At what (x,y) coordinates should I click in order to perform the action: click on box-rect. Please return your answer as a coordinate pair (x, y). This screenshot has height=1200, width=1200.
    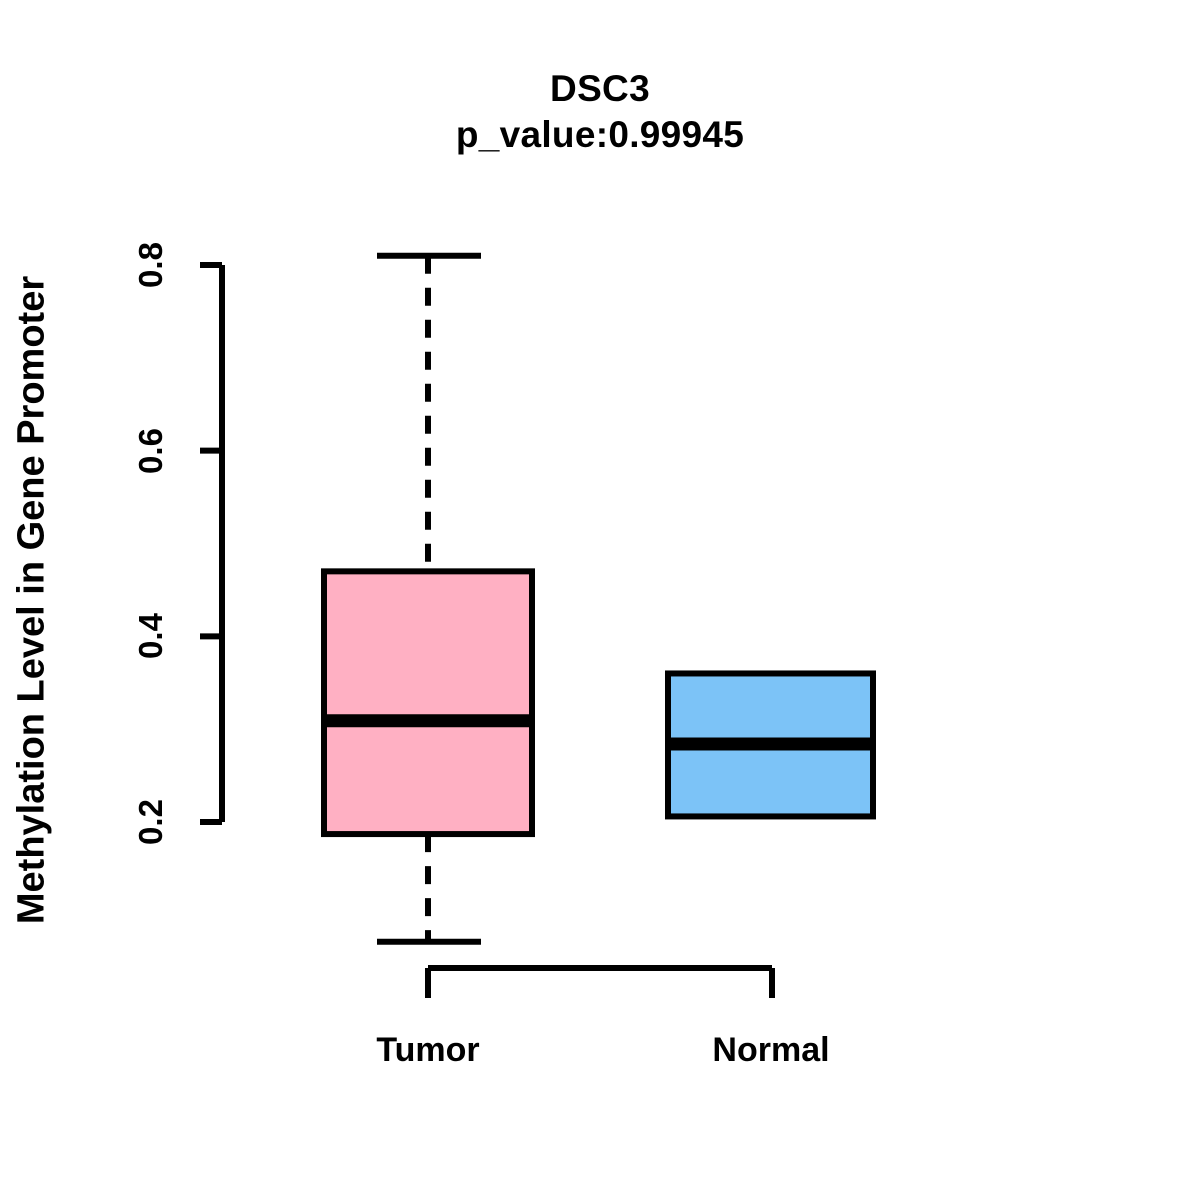
    Looking at the image, I should click on (428, 703).